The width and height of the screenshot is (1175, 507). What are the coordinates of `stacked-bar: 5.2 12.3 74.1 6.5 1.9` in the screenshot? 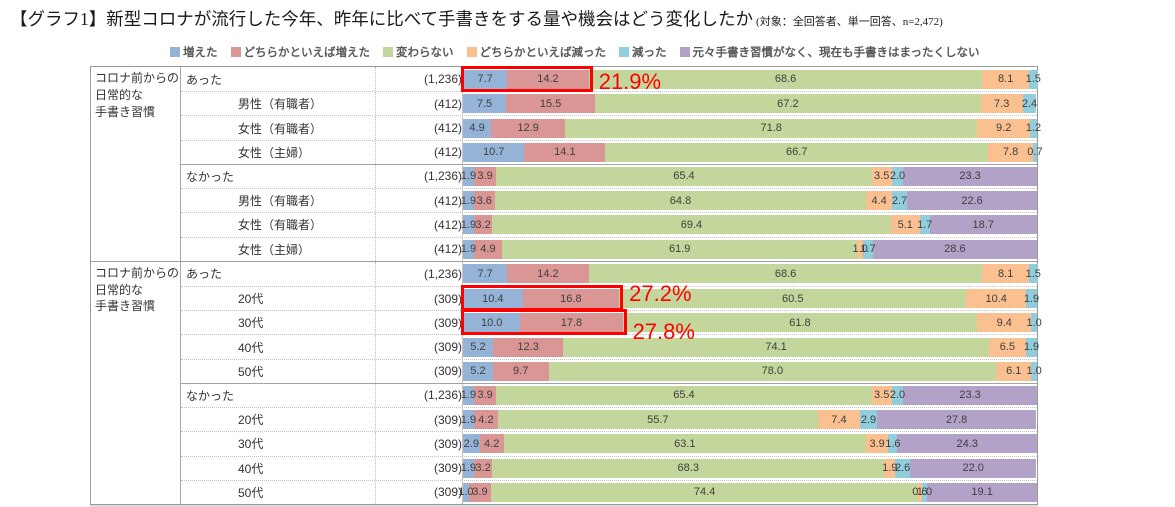 It's located at (751, 347).